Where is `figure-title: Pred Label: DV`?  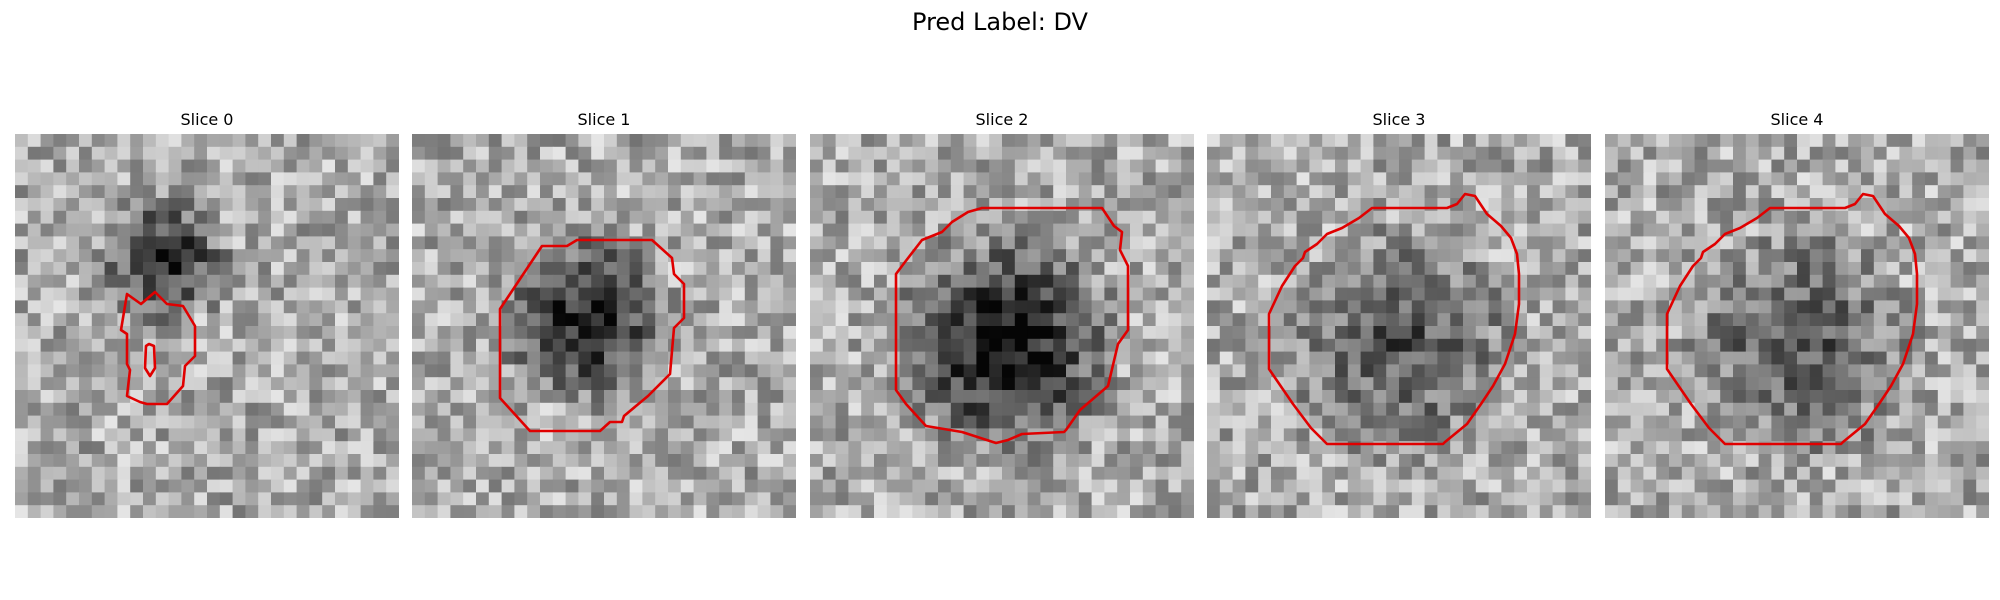
figure-title: Pred Label: DV is located at coordinates (1000, 22).